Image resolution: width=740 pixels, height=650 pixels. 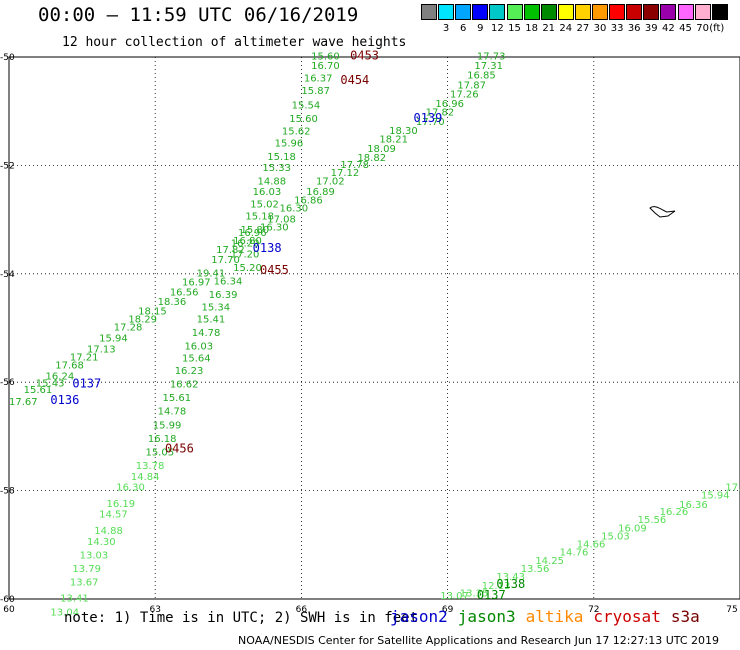 What do you see at coordinates (419, 616) in the screenshot?
I see `satellite-jason2: jason2` at bounding box center [419, 616].